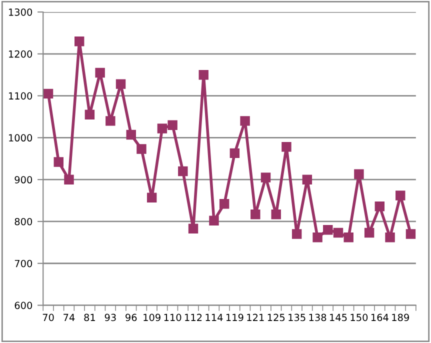 This screenshot has width=431, height=343. Describe the element at coordinates (110, 318) in the screenshot. I see `x-tick-label: 93` at that location.